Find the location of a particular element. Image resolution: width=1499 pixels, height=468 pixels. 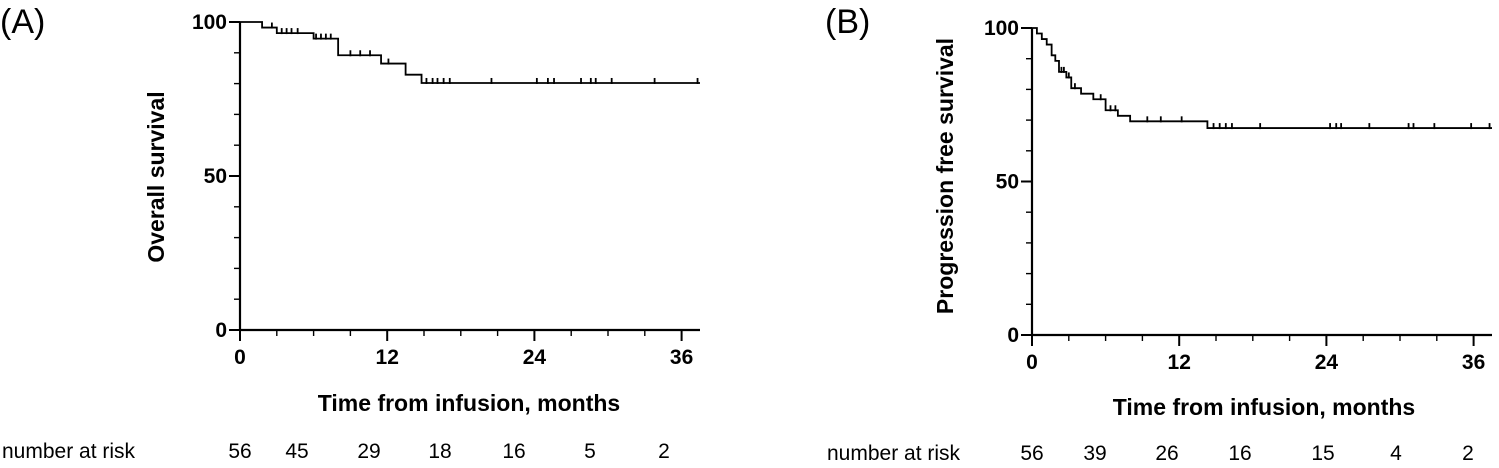

panel-b-risk-value: 26 is located at coordinates (1166, 453).